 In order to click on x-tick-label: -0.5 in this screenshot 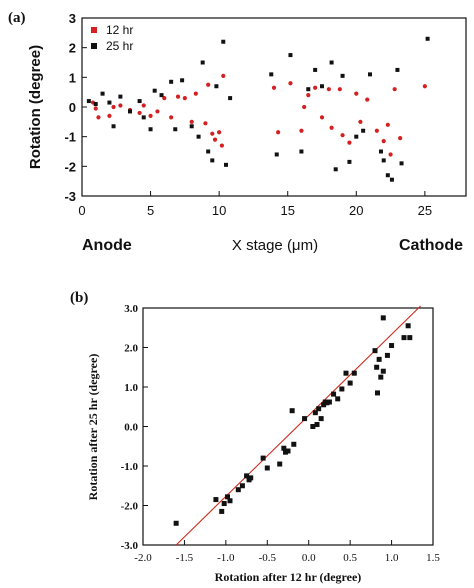, I will do `click(268, 558)`.